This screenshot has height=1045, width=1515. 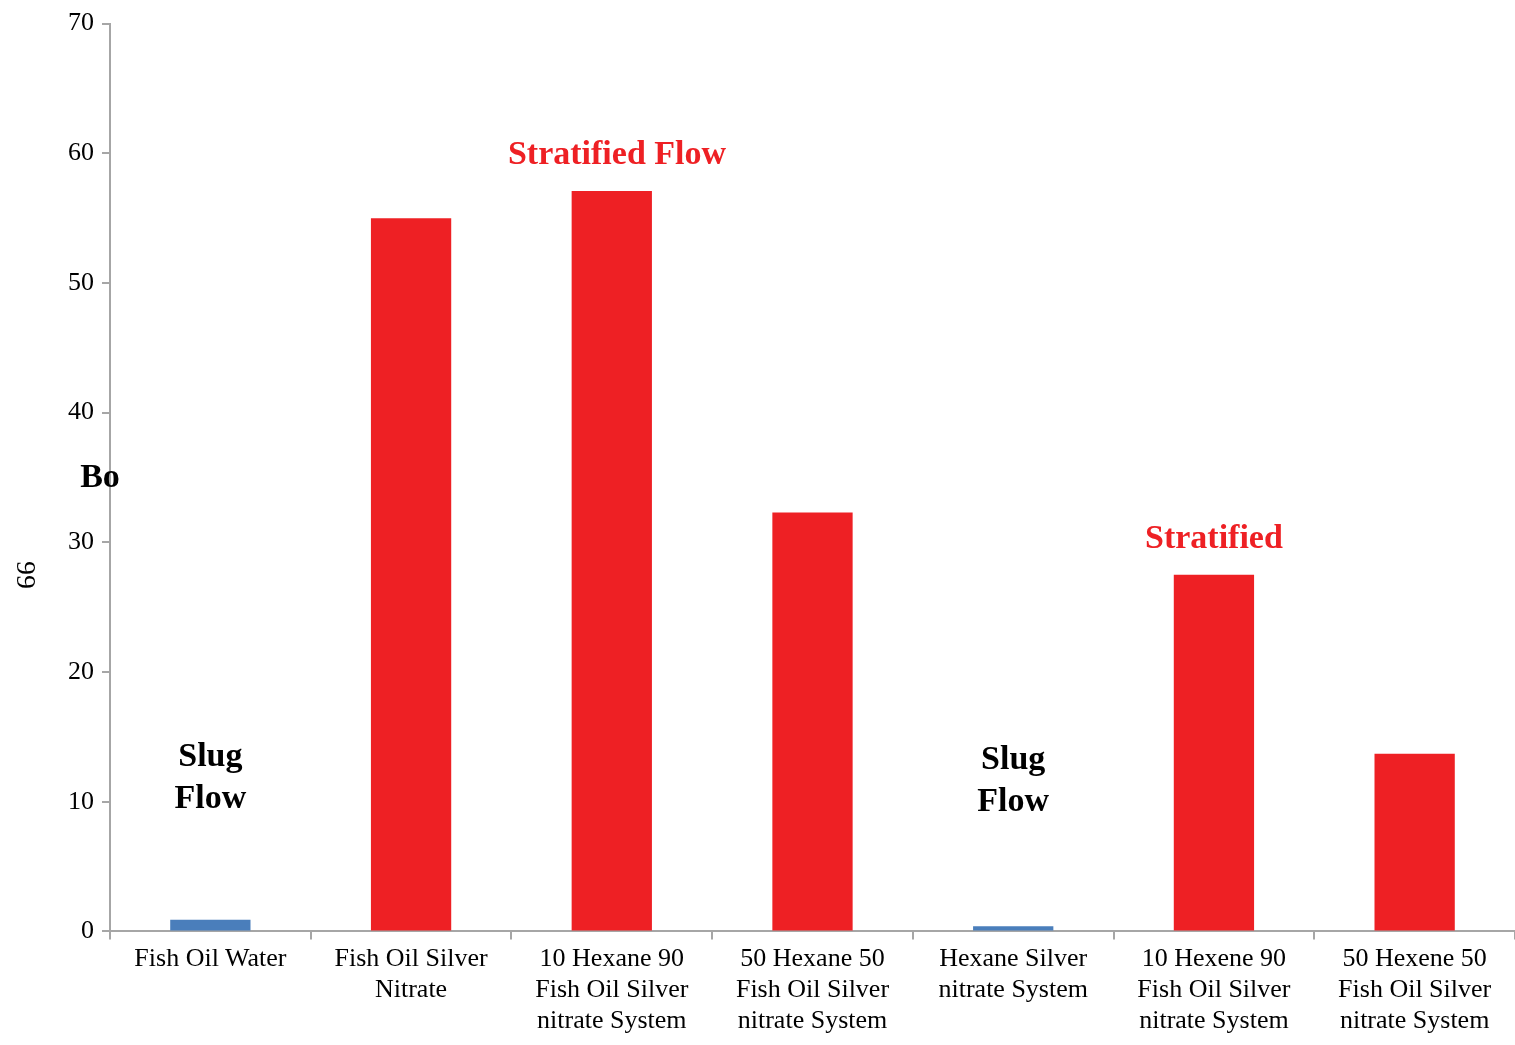 I want to click on x-tick-label: 50 Hexene 50 Fish Oil Silver nitrate System, so click(x=1415, y=988).